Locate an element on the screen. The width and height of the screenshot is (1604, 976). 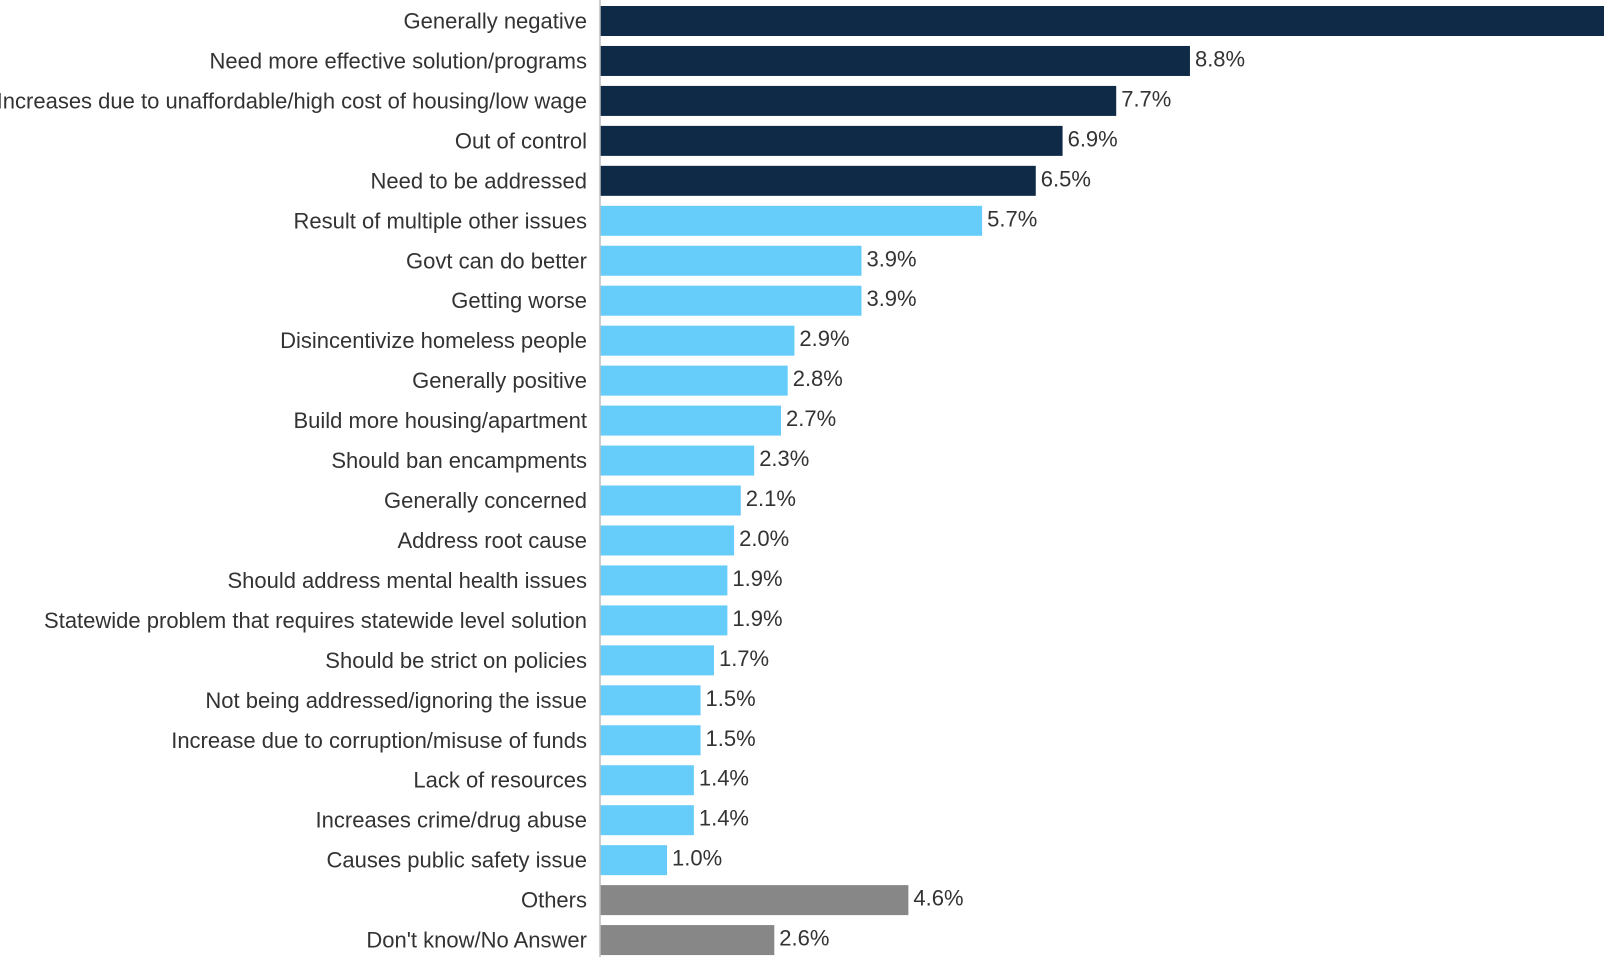
category-label: Getting worse is located at coordinates (519, 300).